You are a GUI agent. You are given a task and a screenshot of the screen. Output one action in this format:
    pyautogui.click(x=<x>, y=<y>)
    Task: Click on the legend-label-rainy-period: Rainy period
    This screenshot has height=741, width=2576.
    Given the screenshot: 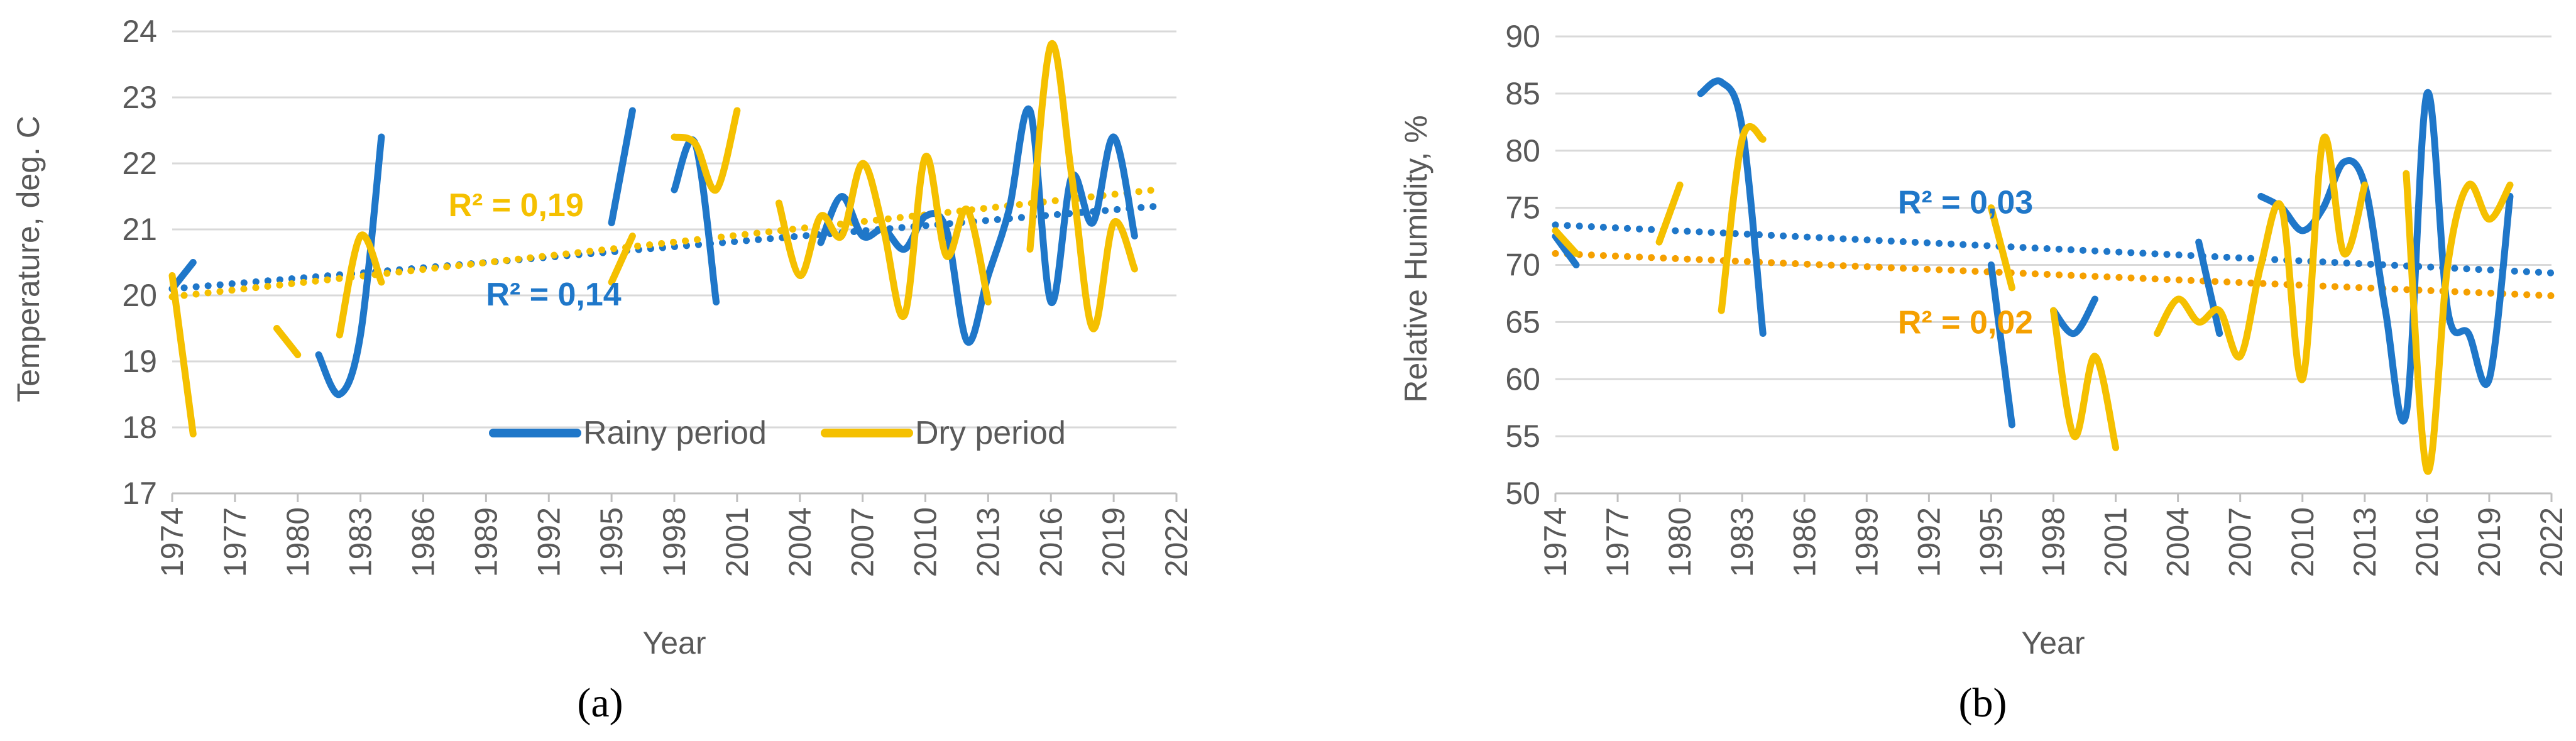 What is the action you would take?
    pyautogui.click(x=675, y=433)
    